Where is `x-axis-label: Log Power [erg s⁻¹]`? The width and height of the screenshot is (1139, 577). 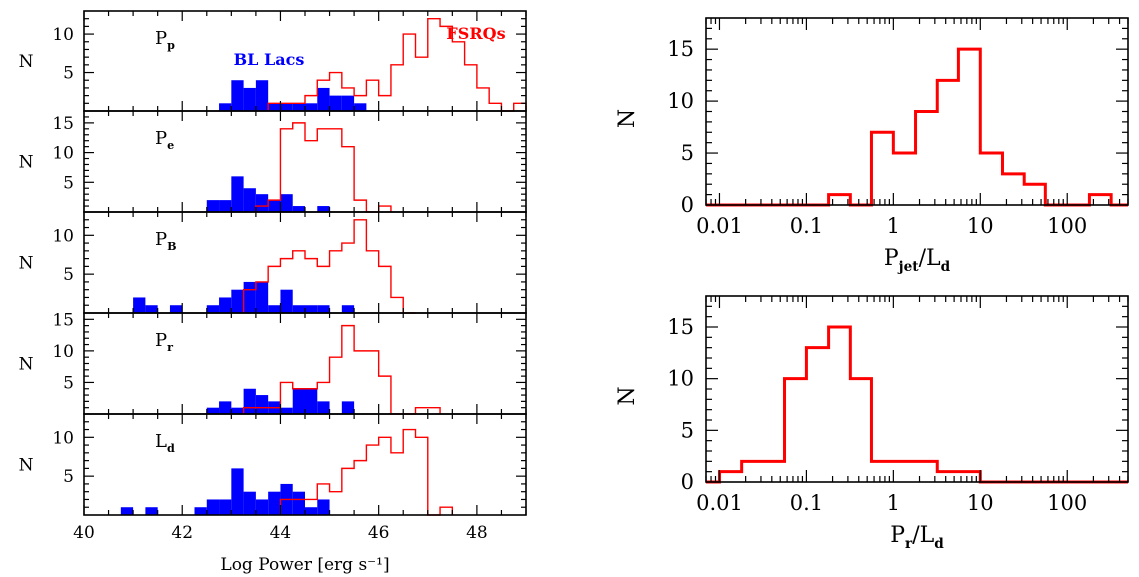
x-axis-label: Log Power [erg s⁻¹] is located at coordinates (304, 565).